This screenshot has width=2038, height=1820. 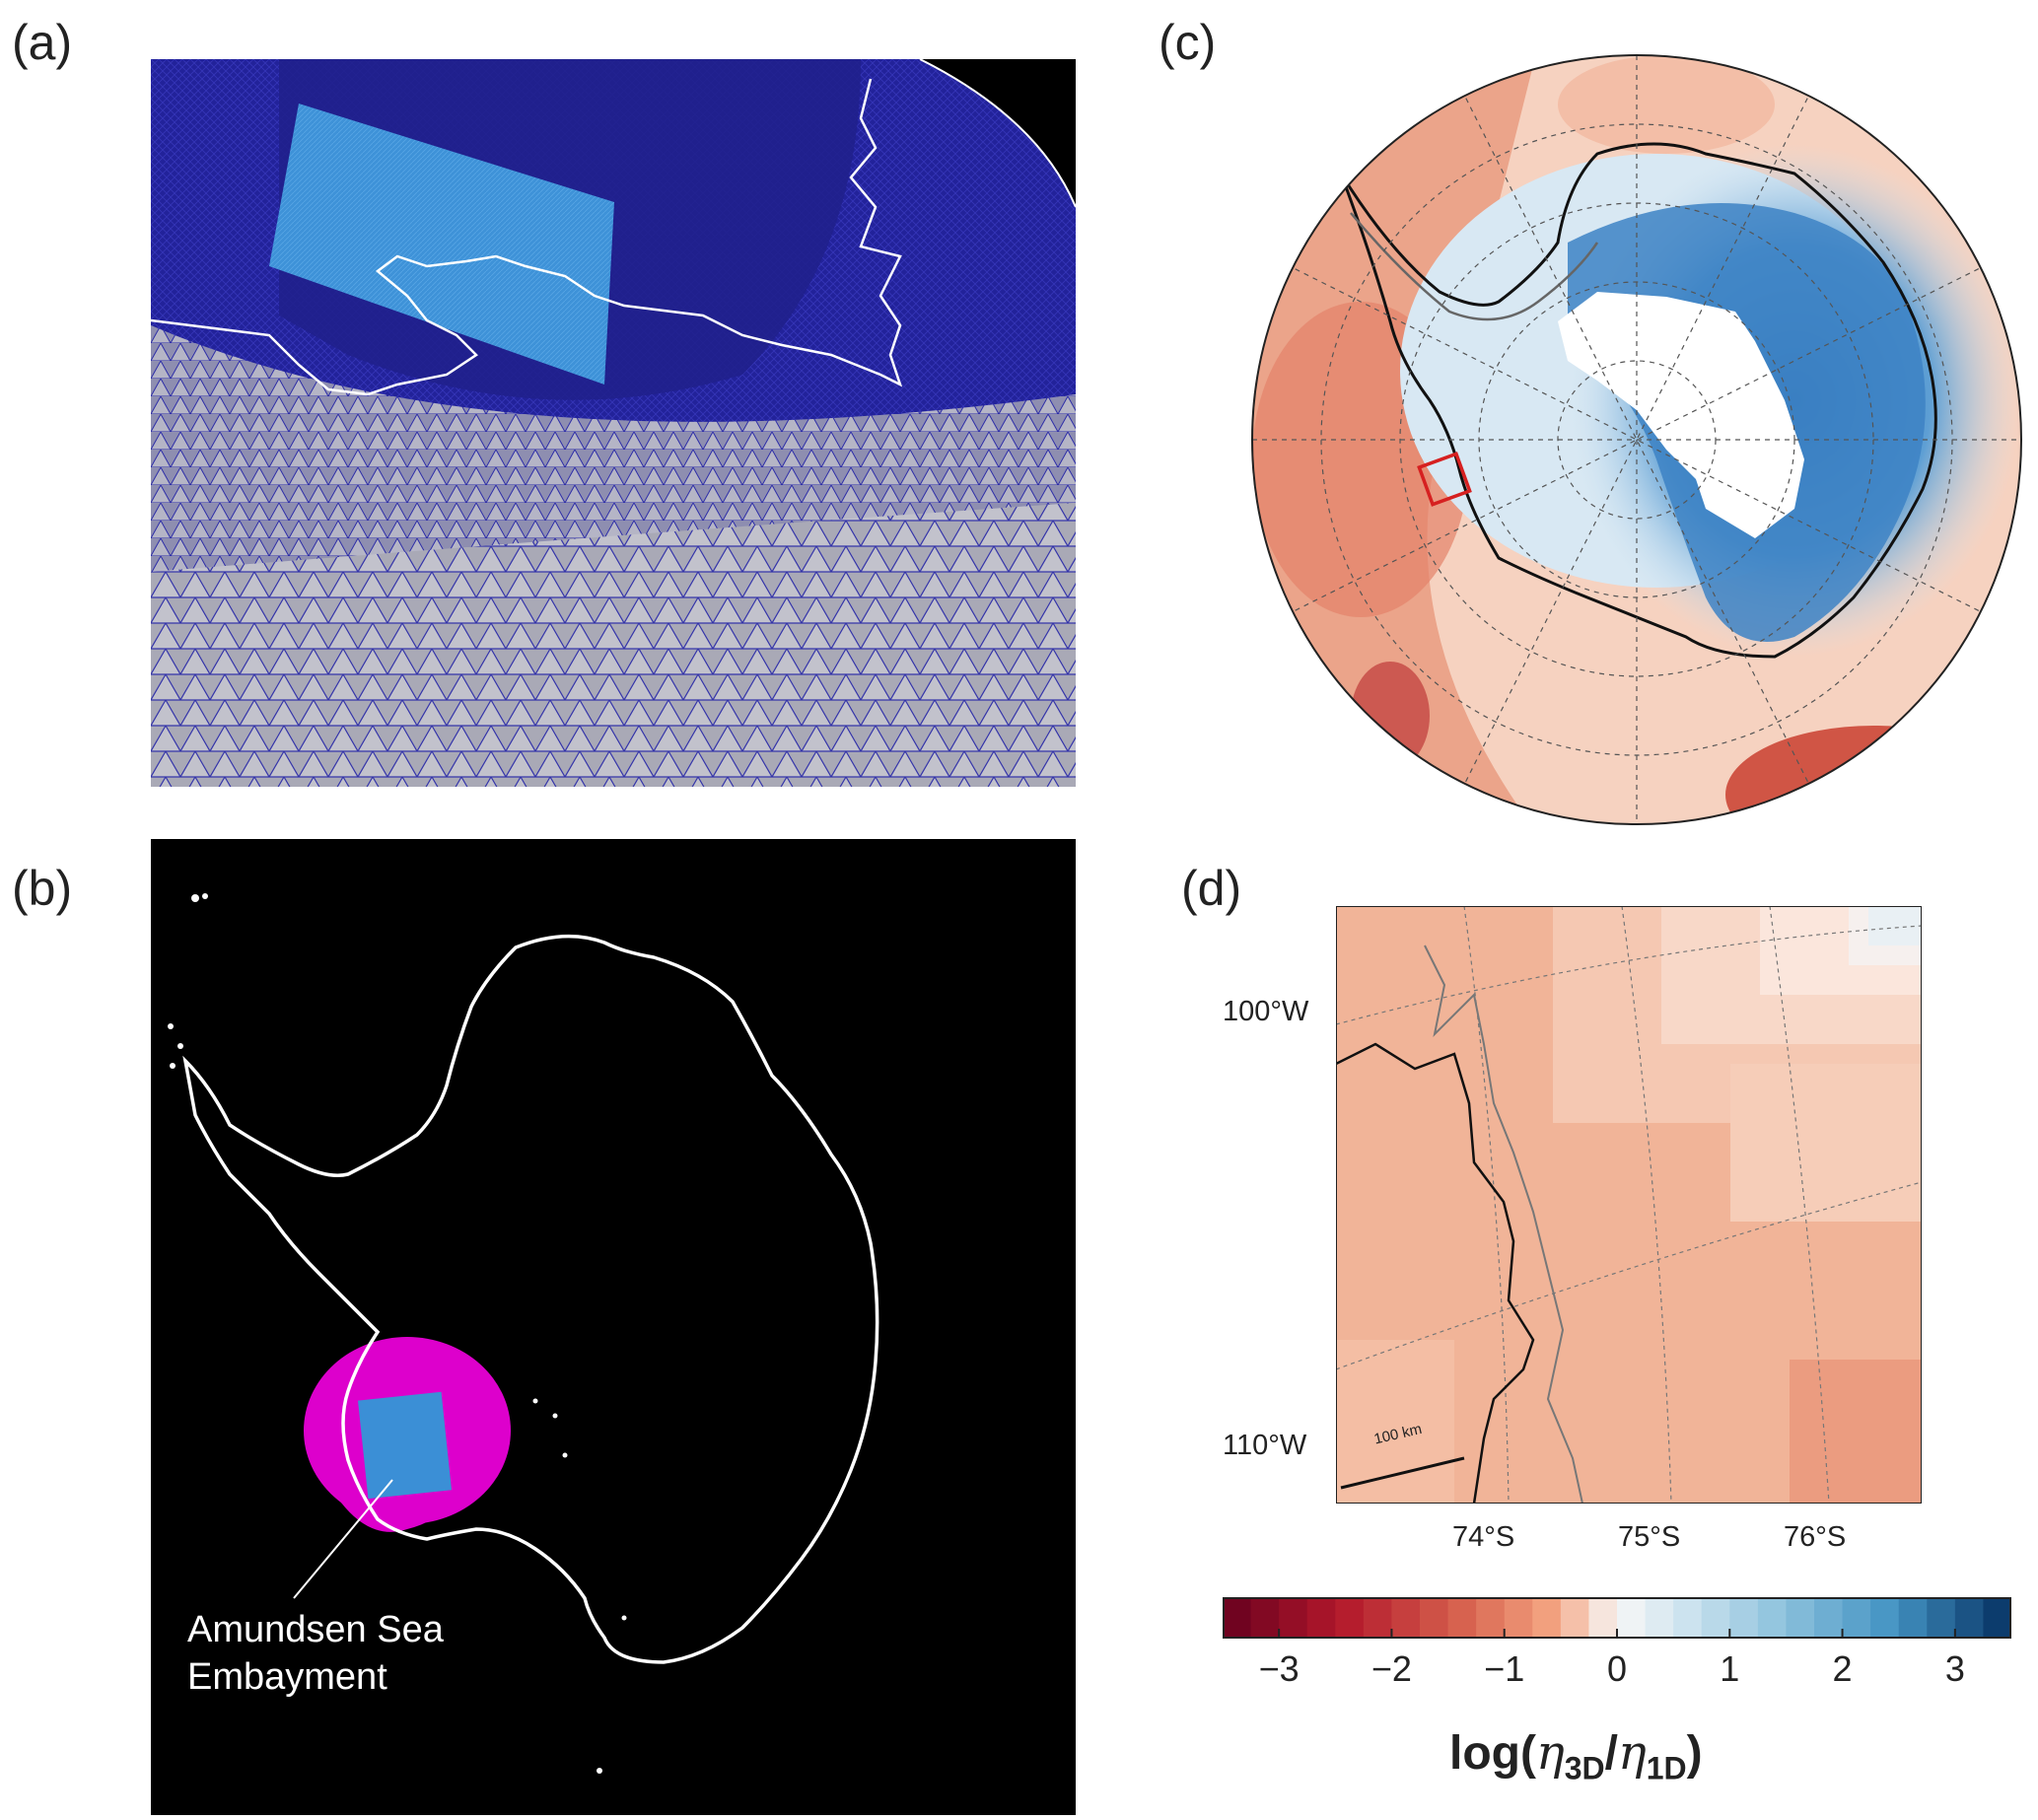 I want to click on lat-label-74s: 74°S, so click(x=1483, y=1537).